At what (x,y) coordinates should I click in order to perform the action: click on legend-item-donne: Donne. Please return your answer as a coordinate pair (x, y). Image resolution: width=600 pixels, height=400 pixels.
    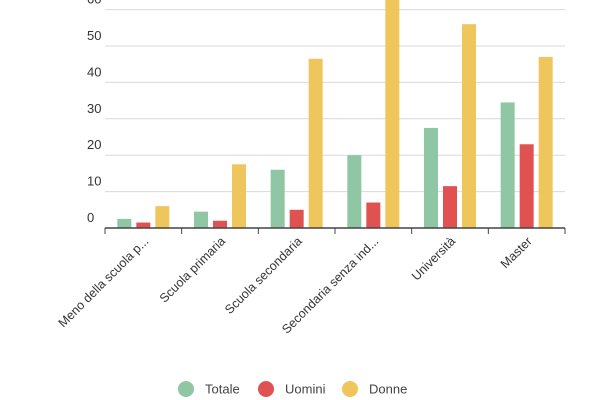
    Looking at the image, I should click on (374, 389).